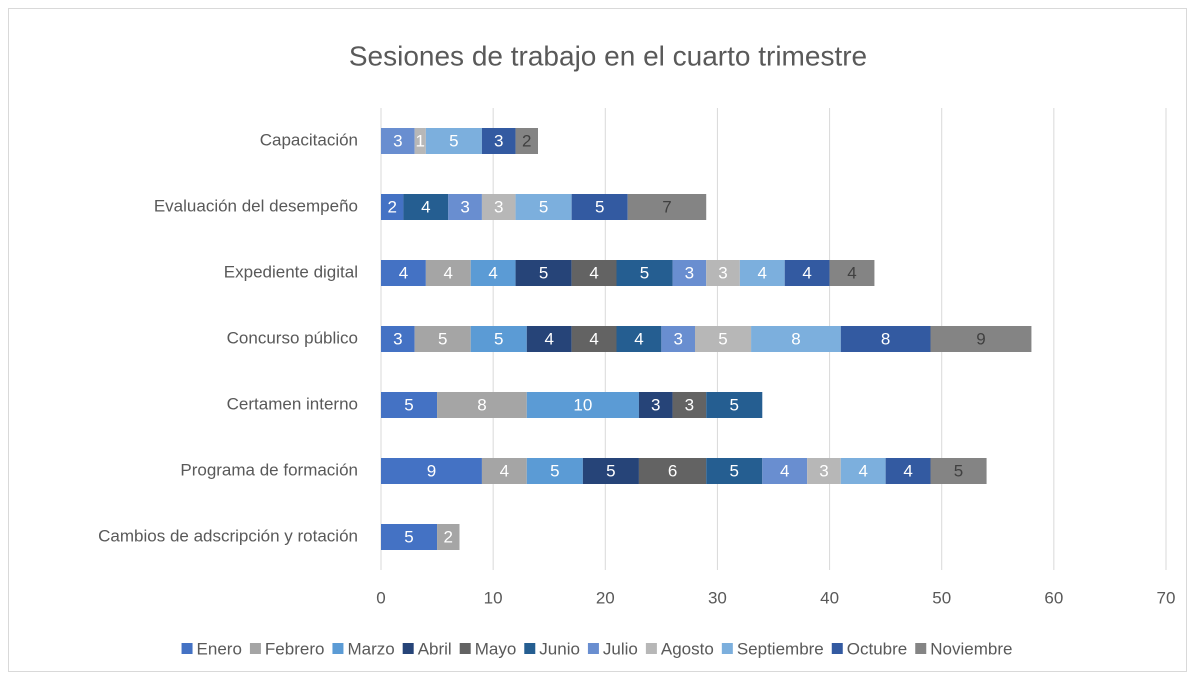  I want to click on x-tick-label: 30, so click(717, 597).